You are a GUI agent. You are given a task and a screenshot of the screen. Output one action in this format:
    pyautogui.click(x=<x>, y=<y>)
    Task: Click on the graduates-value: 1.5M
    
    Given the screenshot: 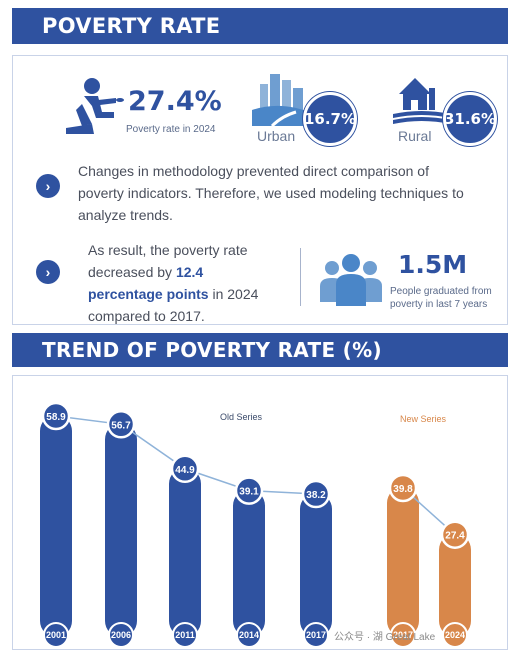 What is the action you would take?
    pyautogui.click(x=433, y=264)
    